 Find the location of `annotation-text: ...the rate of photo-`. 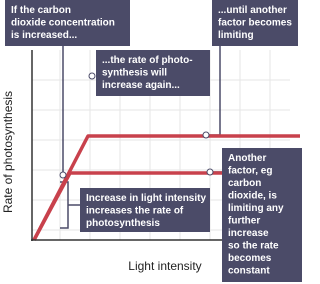

annotation-text: ...the rate of photo- is located at coordinates (147, 60).